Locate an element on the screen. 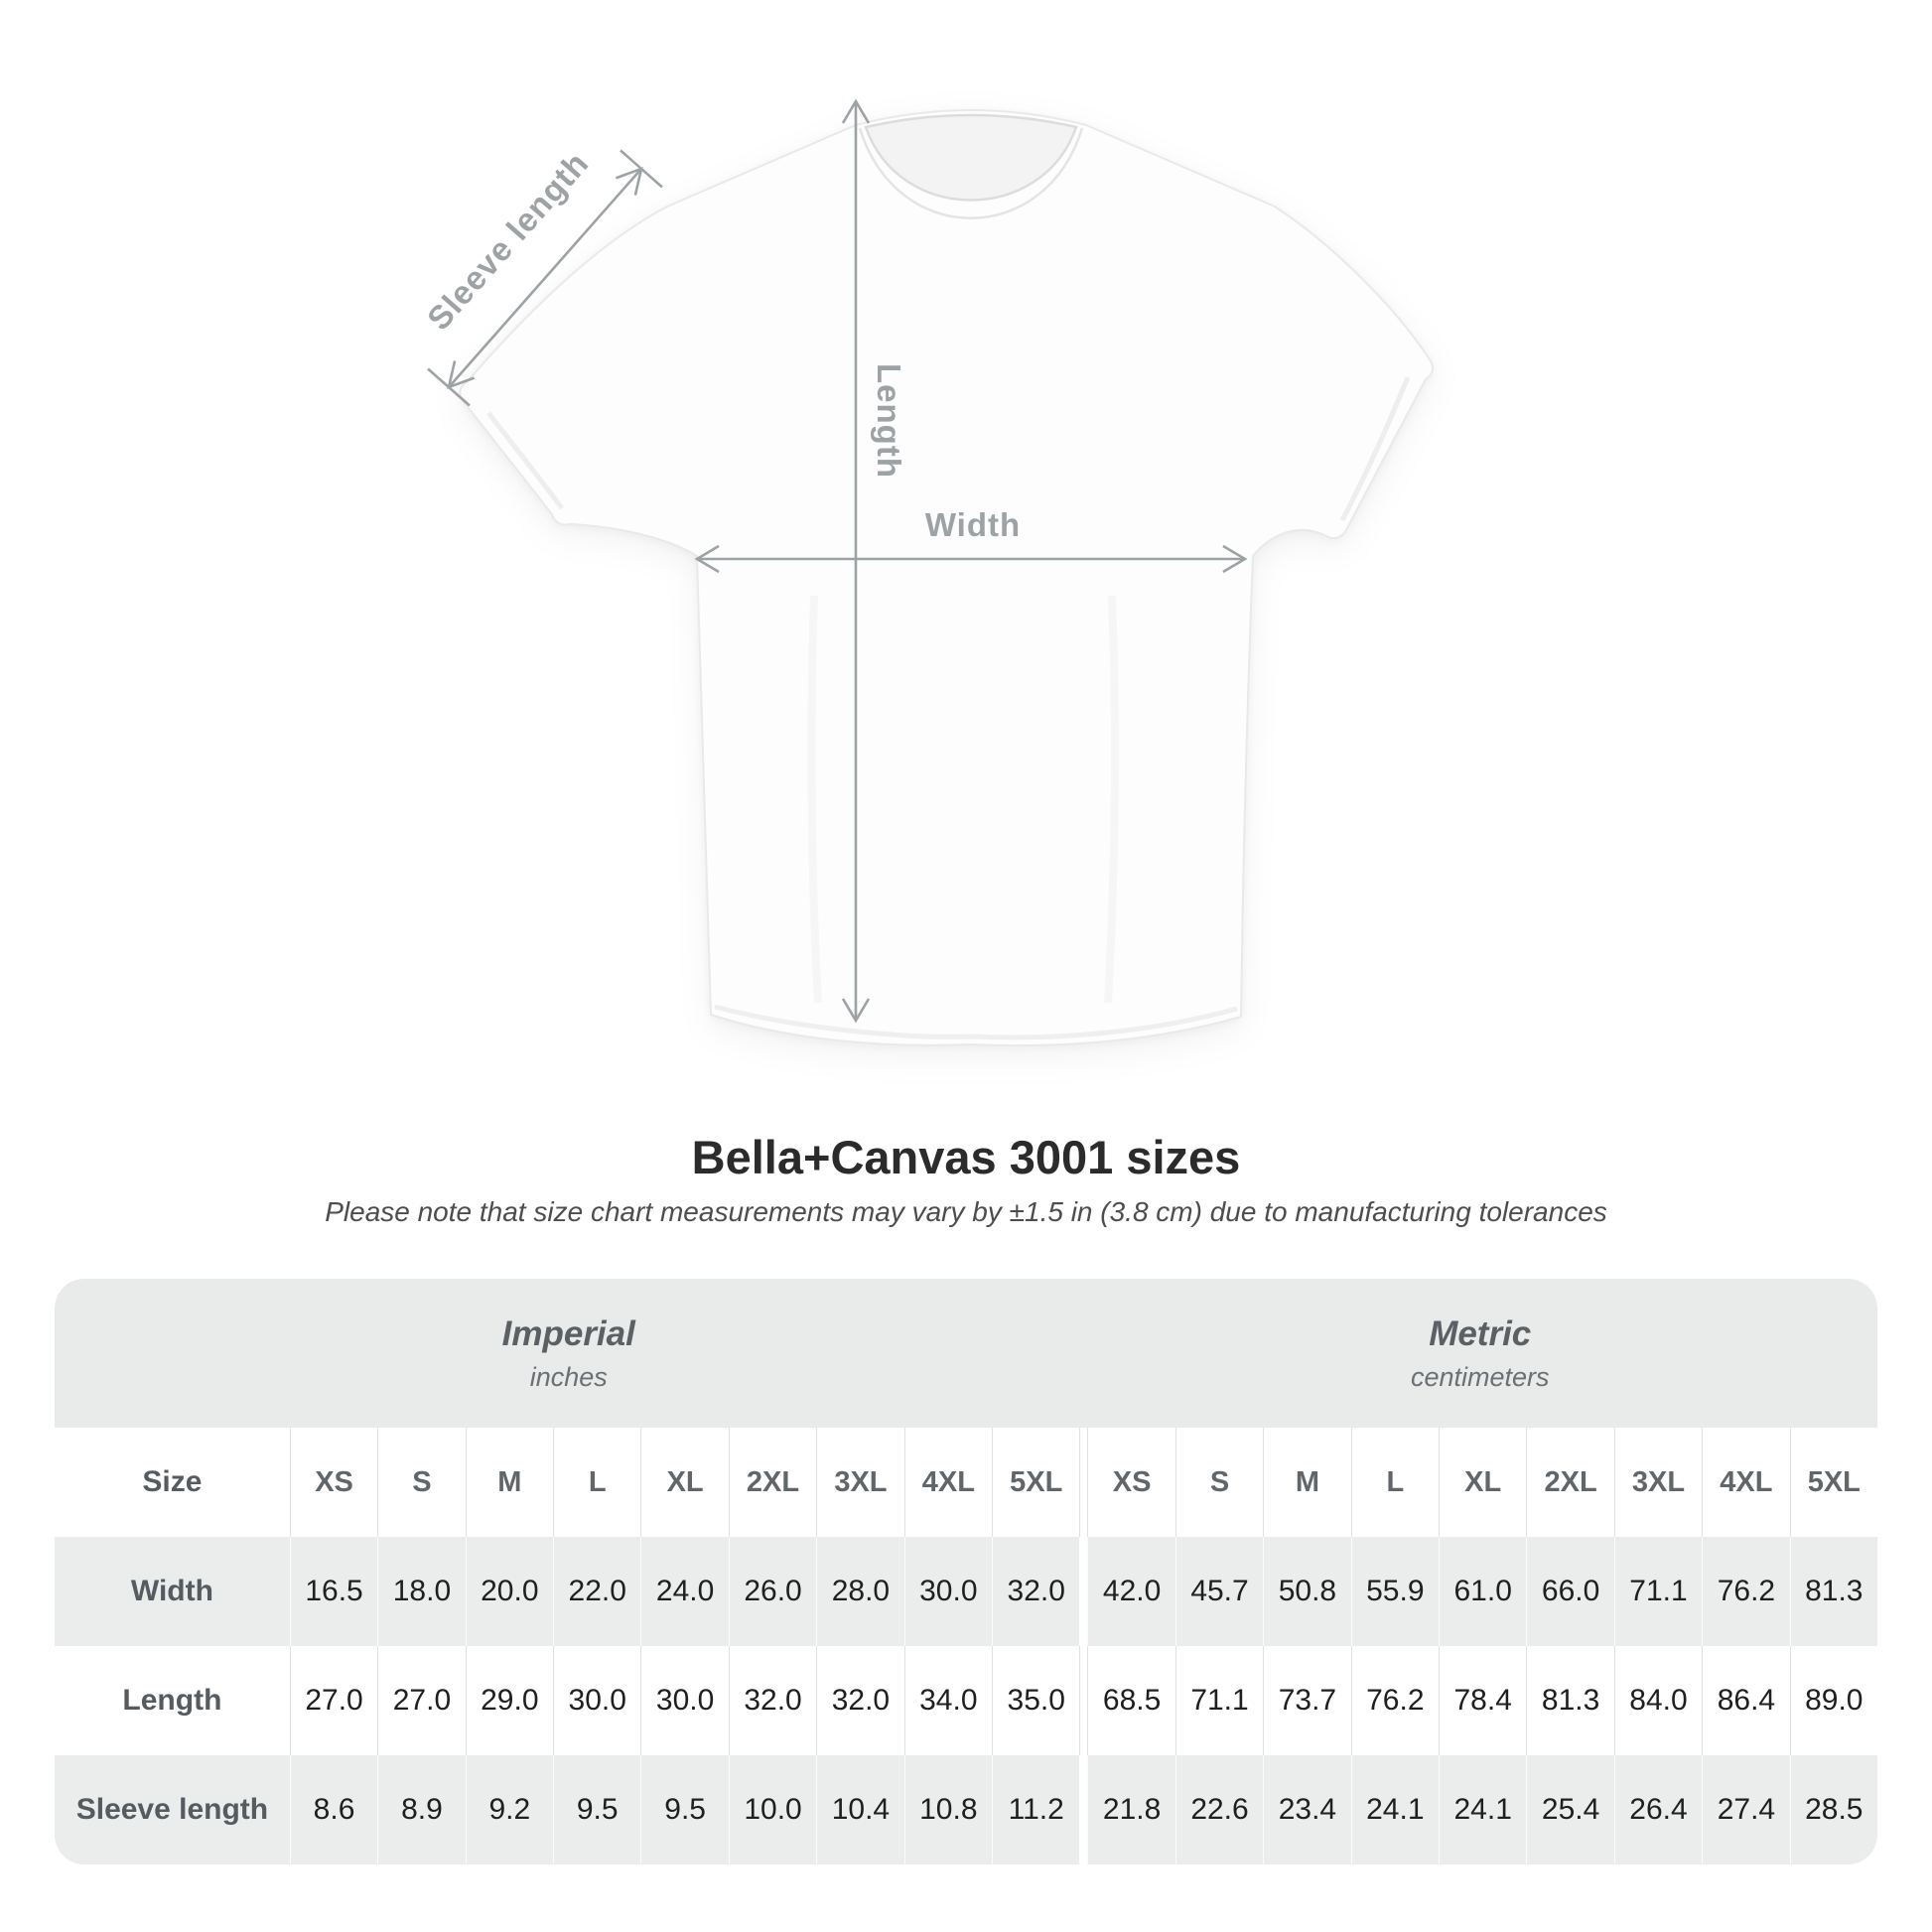  tshirt-neck-opening is located at coordinates (971, 157).